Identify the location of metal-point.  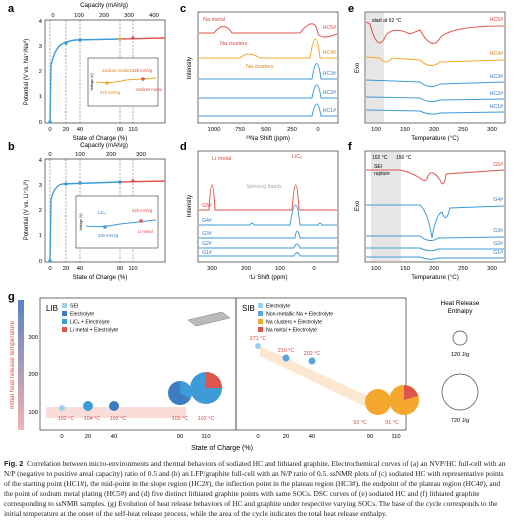
(143, 79).